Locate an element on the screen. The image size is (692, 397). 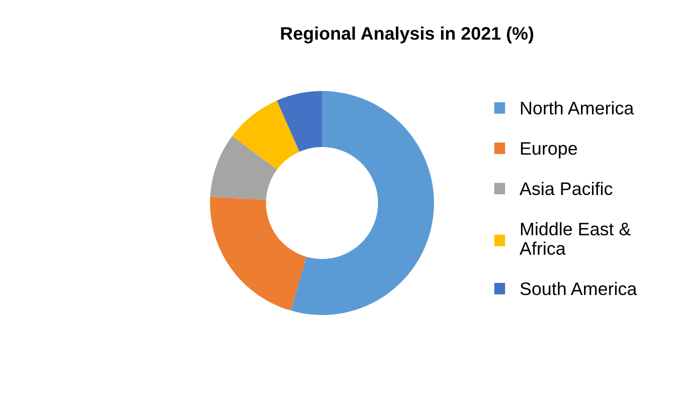
legend-label: South America is located at coordinates (578, 289).